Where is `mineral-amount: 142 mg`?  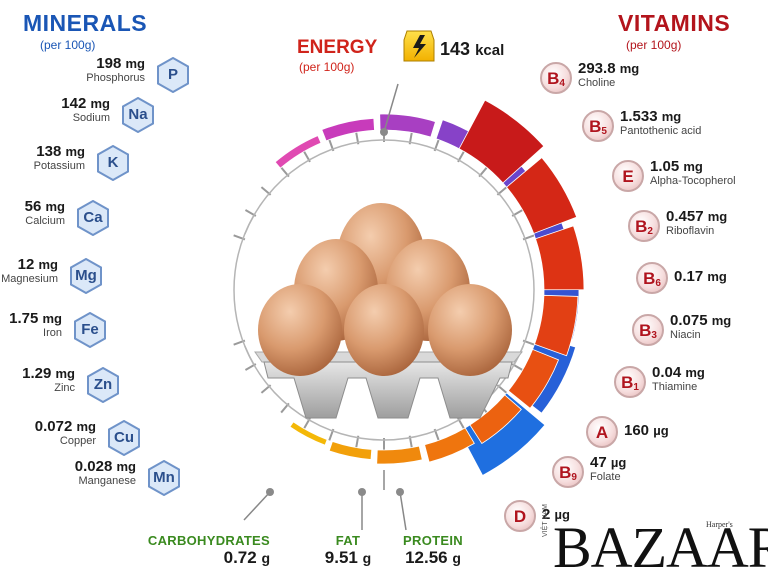 mineral-amount: 142 mg is located at coordinates (85, 103).